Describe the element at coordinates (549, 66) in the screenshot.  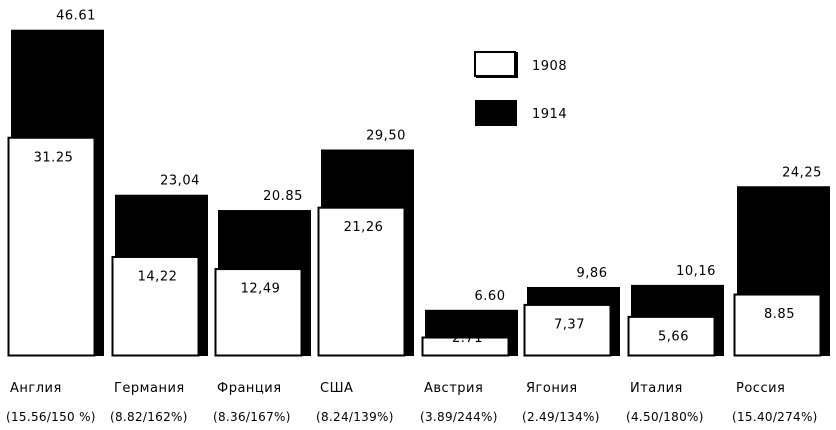
I see `legend-label-1908: 1908` at that location.